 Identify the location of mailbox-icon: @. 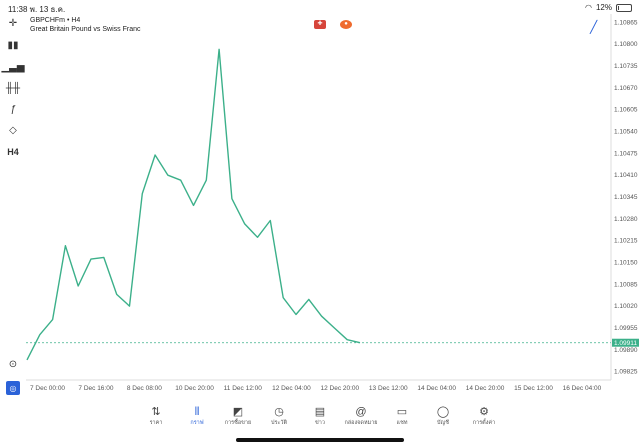
(361, 412).